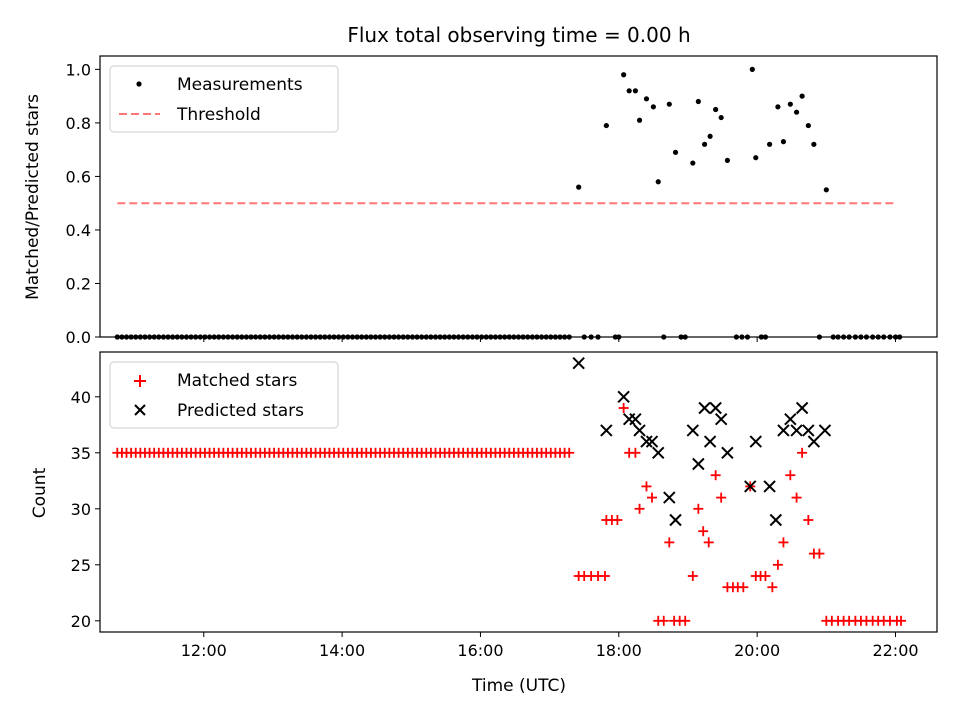 The width and height of the screenshot is (960, 720). Describe the element at coordinates (480, 650) in the screenshot. I see `x-tick-label: 16:00` at that location.